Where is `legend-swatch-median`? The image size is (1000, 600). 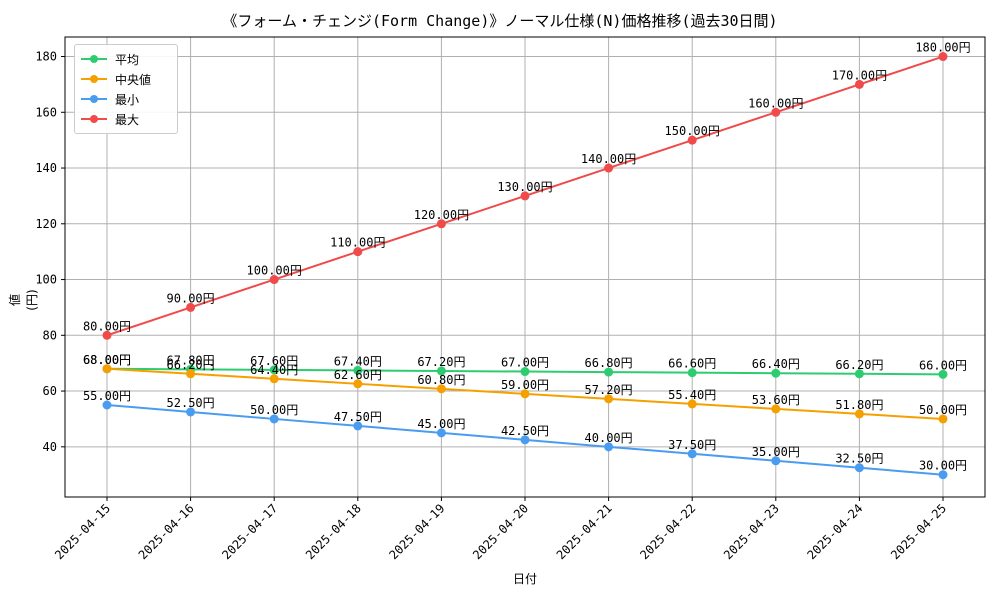 legend-swatch-median is located at coordinates (94, 79).